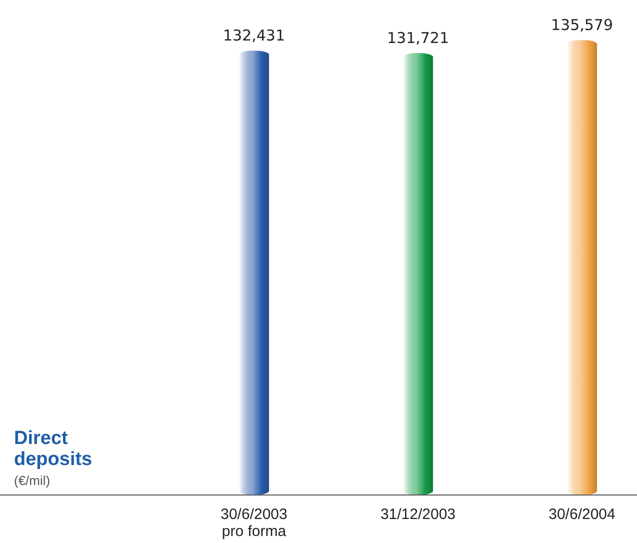 The height and width of the screenshot is (543, 637). I want to click on data-label: 135,579, so click(582, 25).